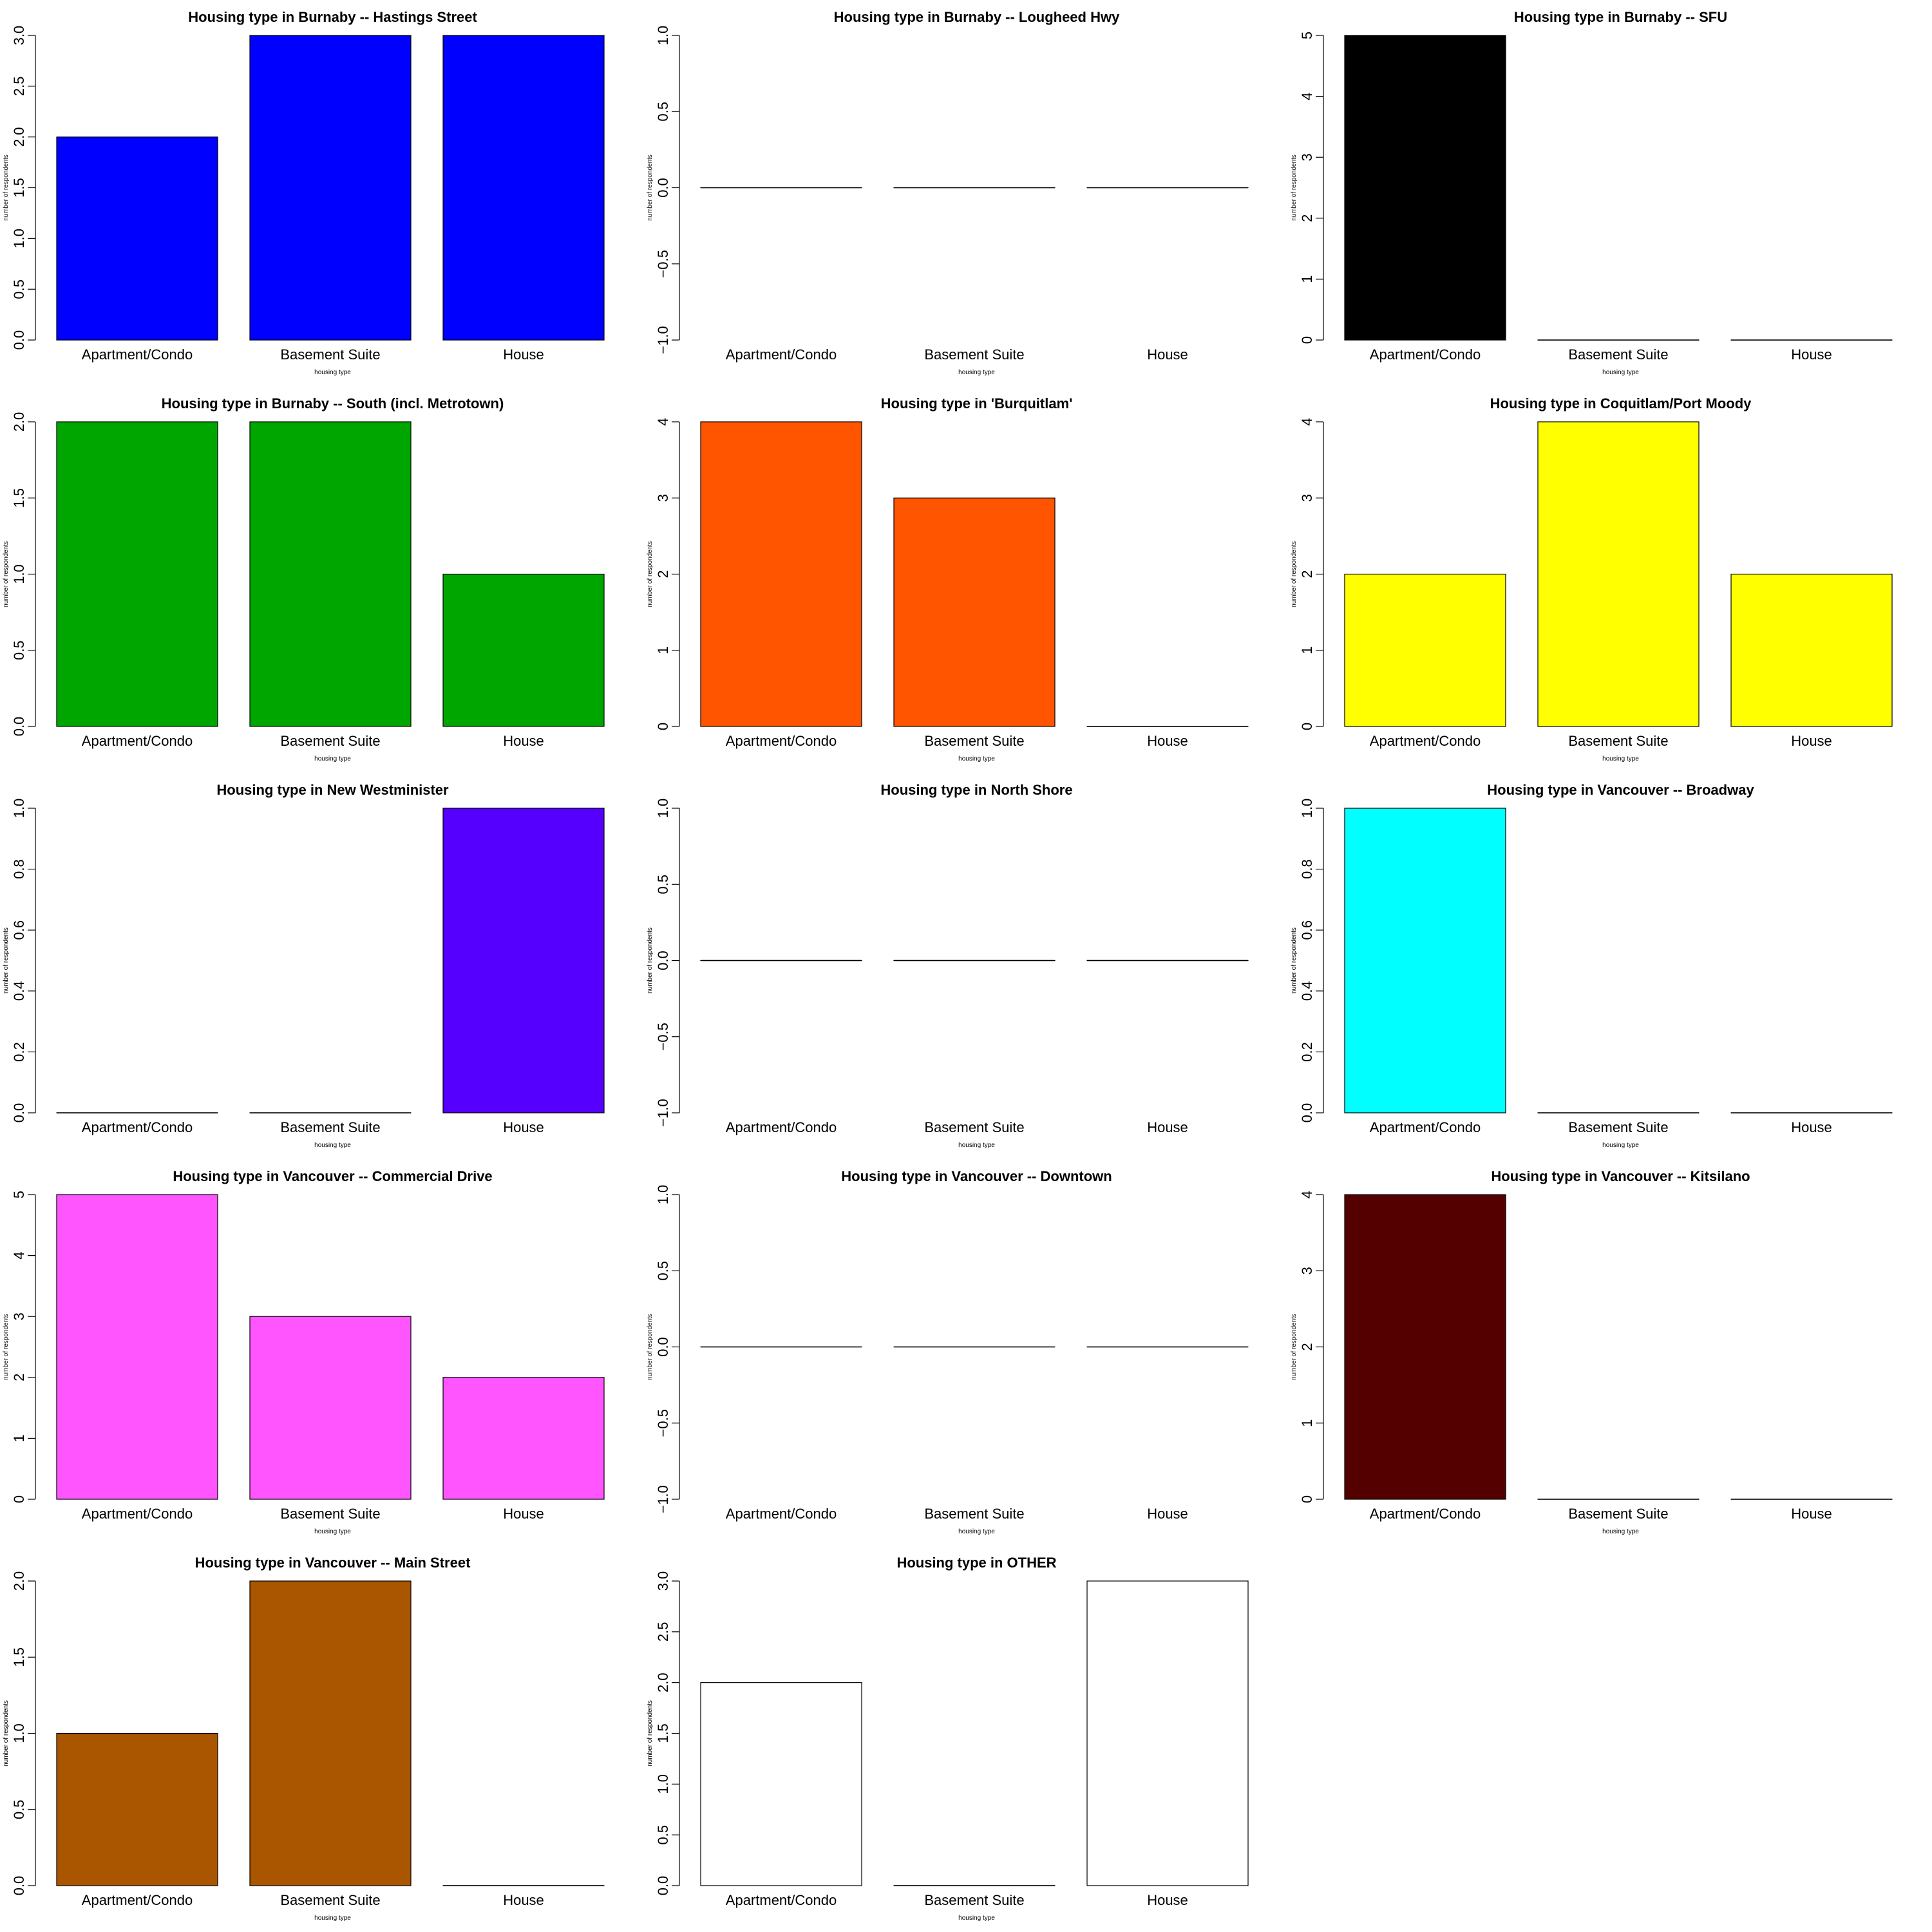  I want to click on y-tick-label: 0.2, so click(1307, 1052).